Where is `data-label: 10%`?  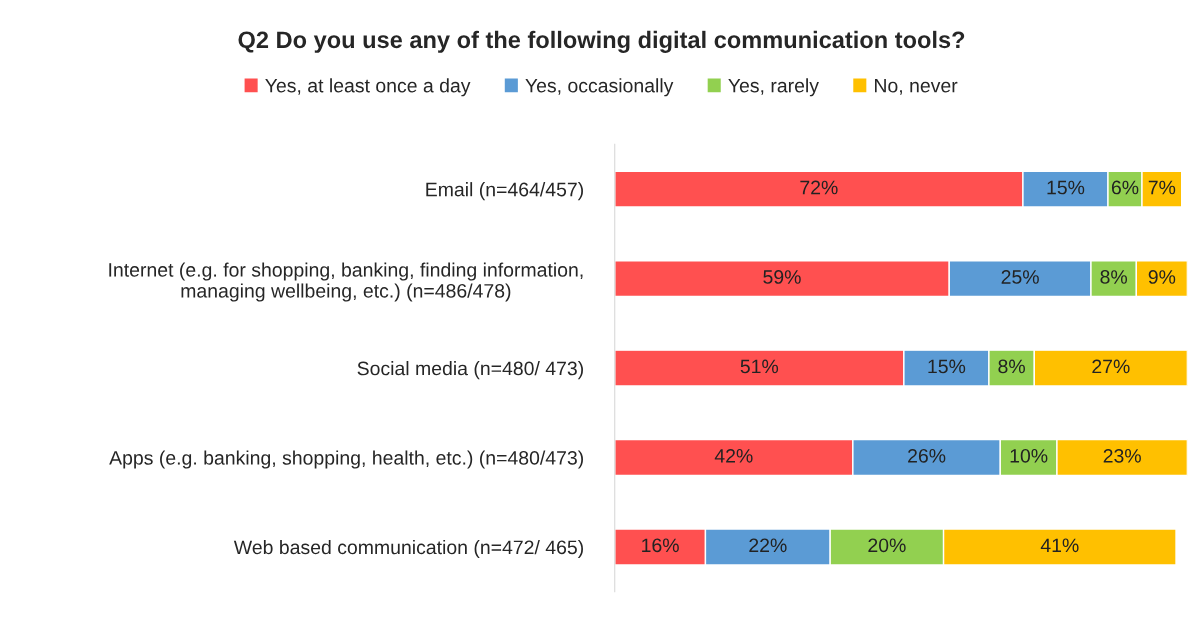
data-label: 10% is located at coordinates (1029, 455).